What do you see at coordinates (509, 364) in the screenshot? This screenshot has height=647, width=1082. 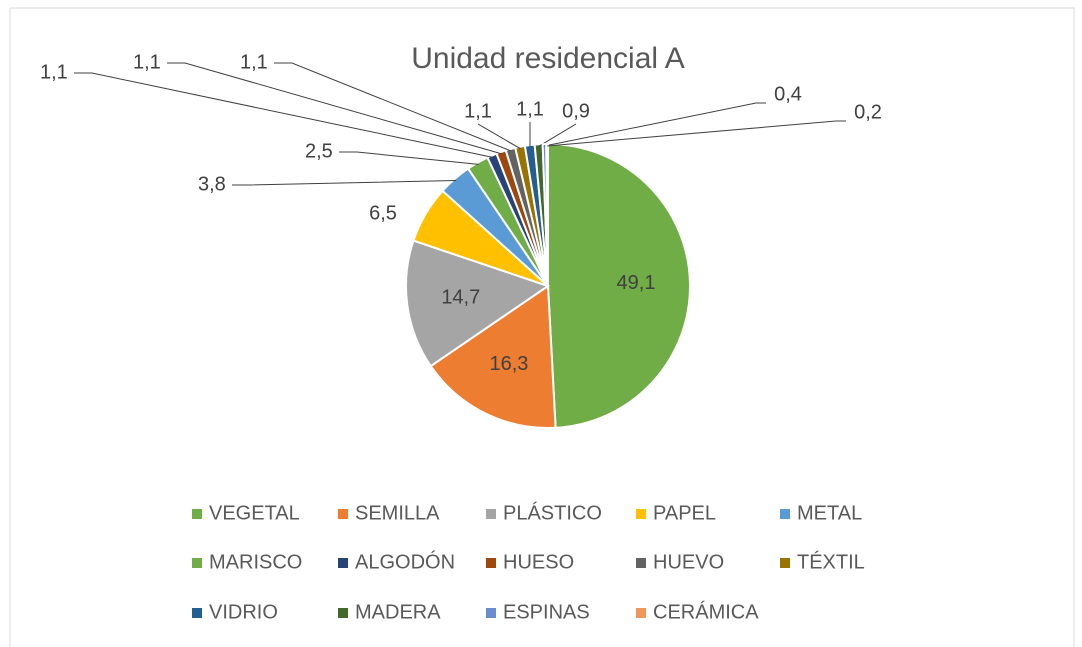 I see `data-label: 16,3` at bounding box center [509, 364].